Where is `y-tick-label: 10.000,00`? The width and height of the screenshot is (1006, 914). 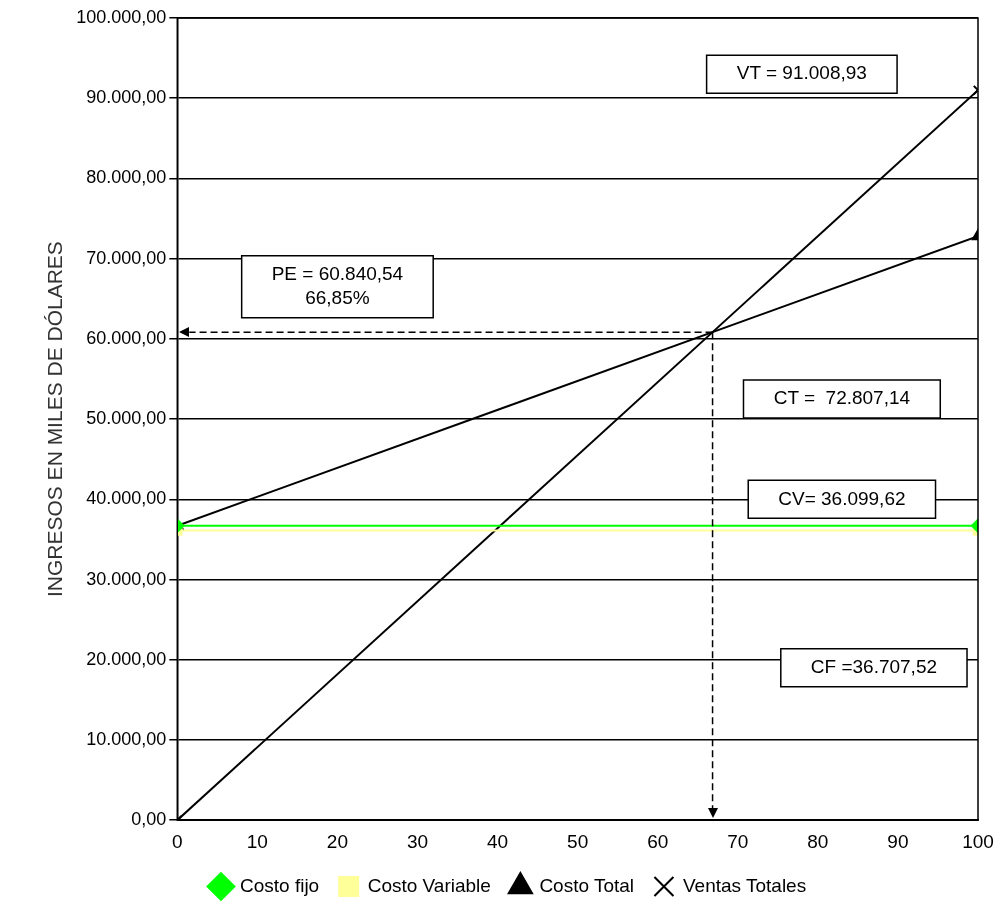 y-tick-label: 10.000,00 is located at coordinates (126, 738).